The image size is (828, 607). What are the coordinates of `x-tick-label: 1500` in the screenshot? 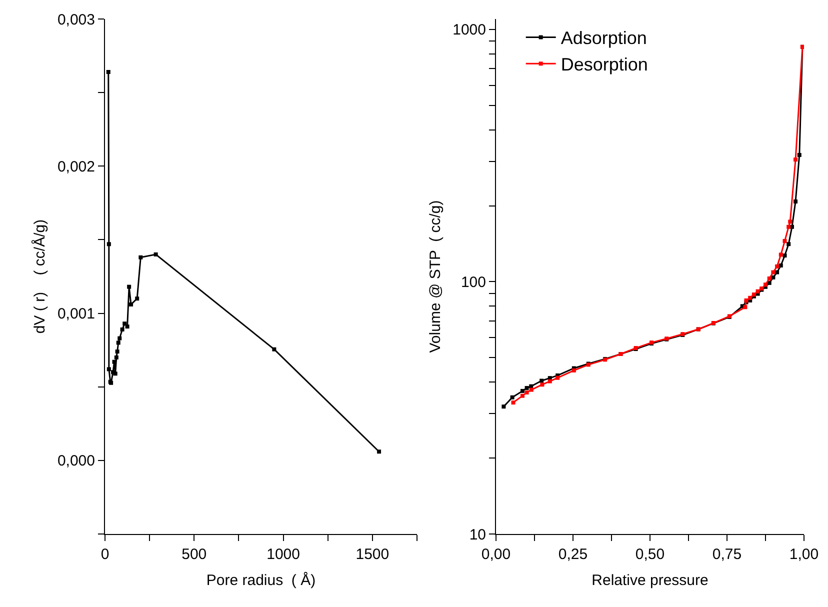 It's located at (373, 554).